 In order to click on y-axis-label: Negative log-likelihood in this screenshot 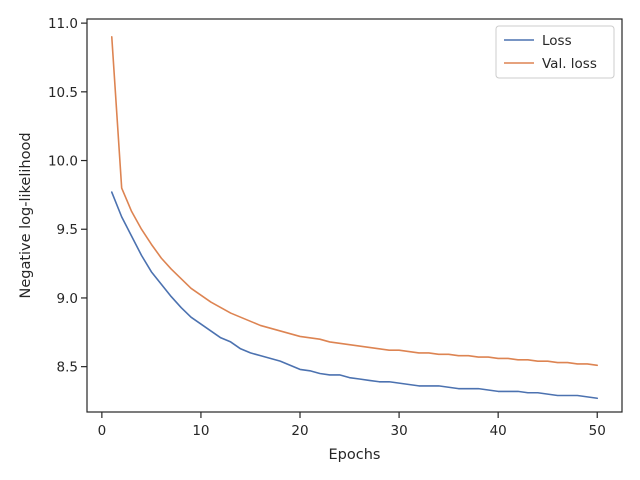, I will do `click(26, 215)`.